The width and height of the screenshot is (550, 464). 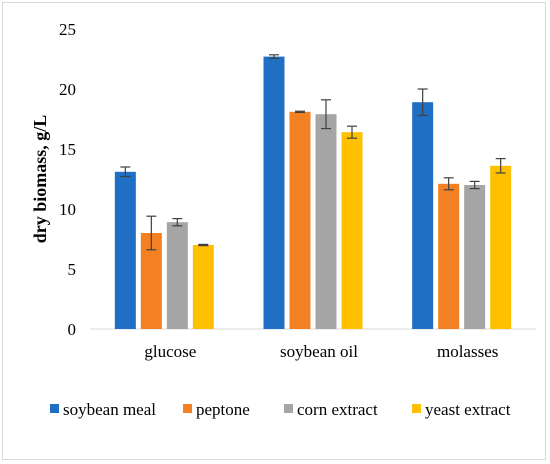 I want to click on y-tick-label: 25, so click(x=67, y=29).